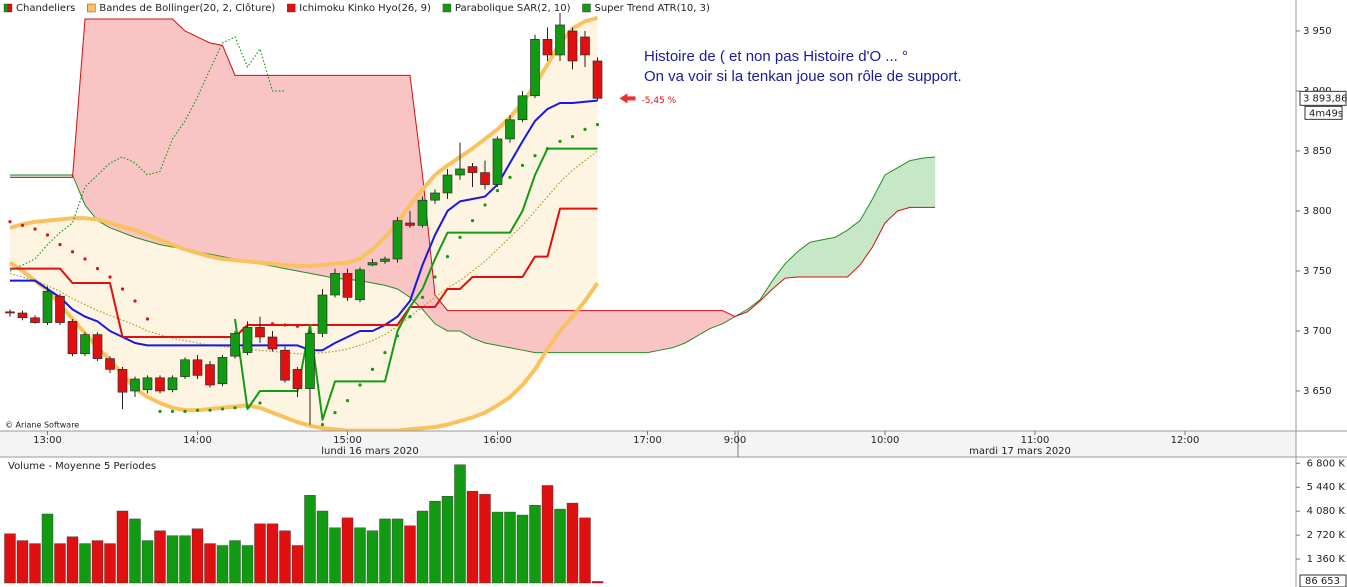 Image resolution: width=1347 pixels, height=587 pixels. Describe the element at coordinates (197, 440) in the screenshot. I see `x-tick-label: 14:00` at that location.